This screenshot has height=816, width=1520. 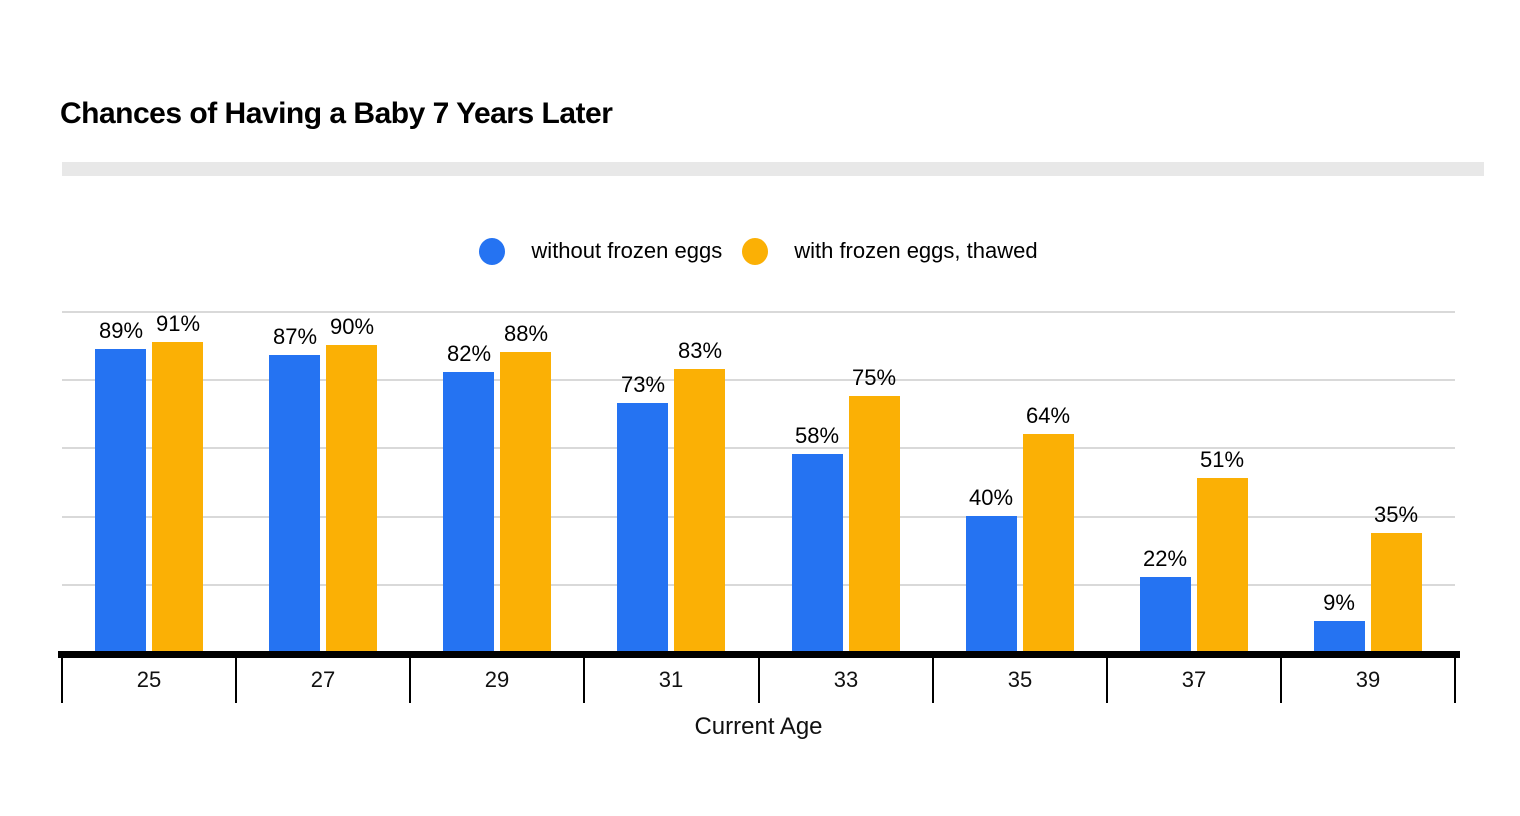 What do you see at coordinates (1396, 514) in the screenshot?
I see `bar-value-label: 35%` at bounding box center [1396, 514].